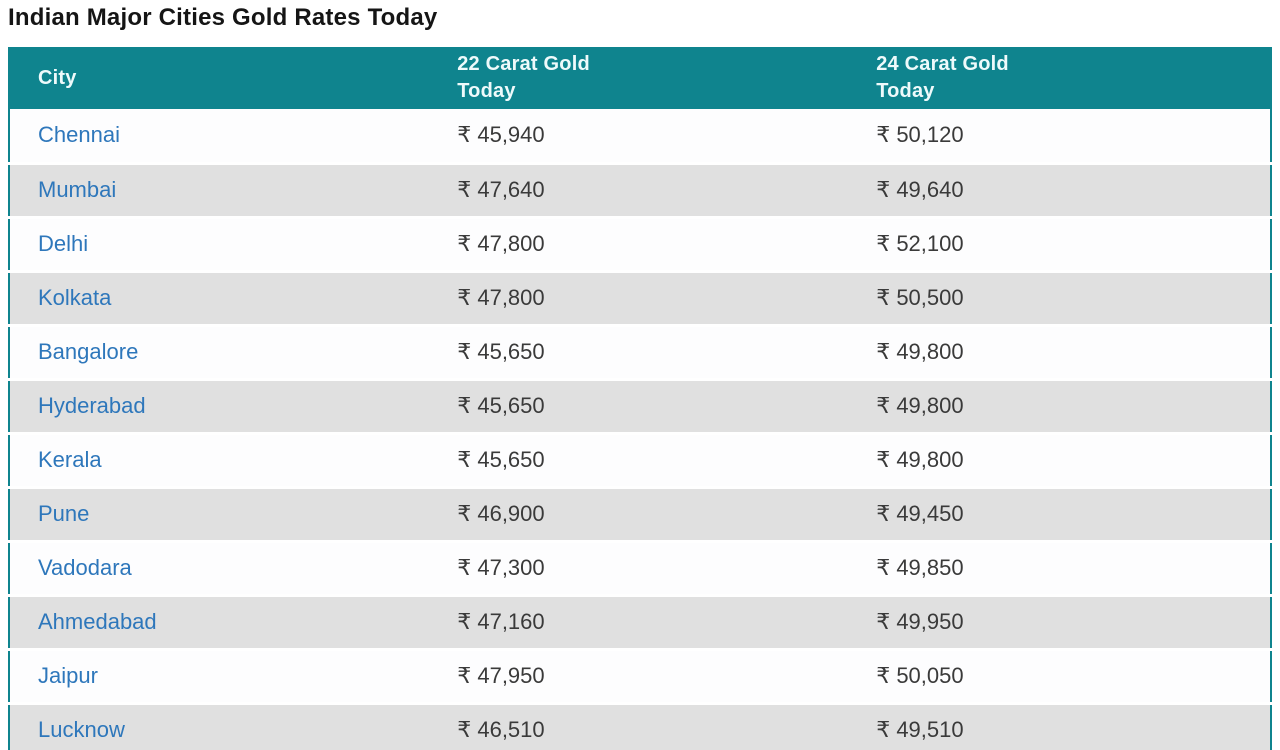  Describe the element at coordinates (219, 245) in the screenshot. I see `city-cell: Delhi` at that location.